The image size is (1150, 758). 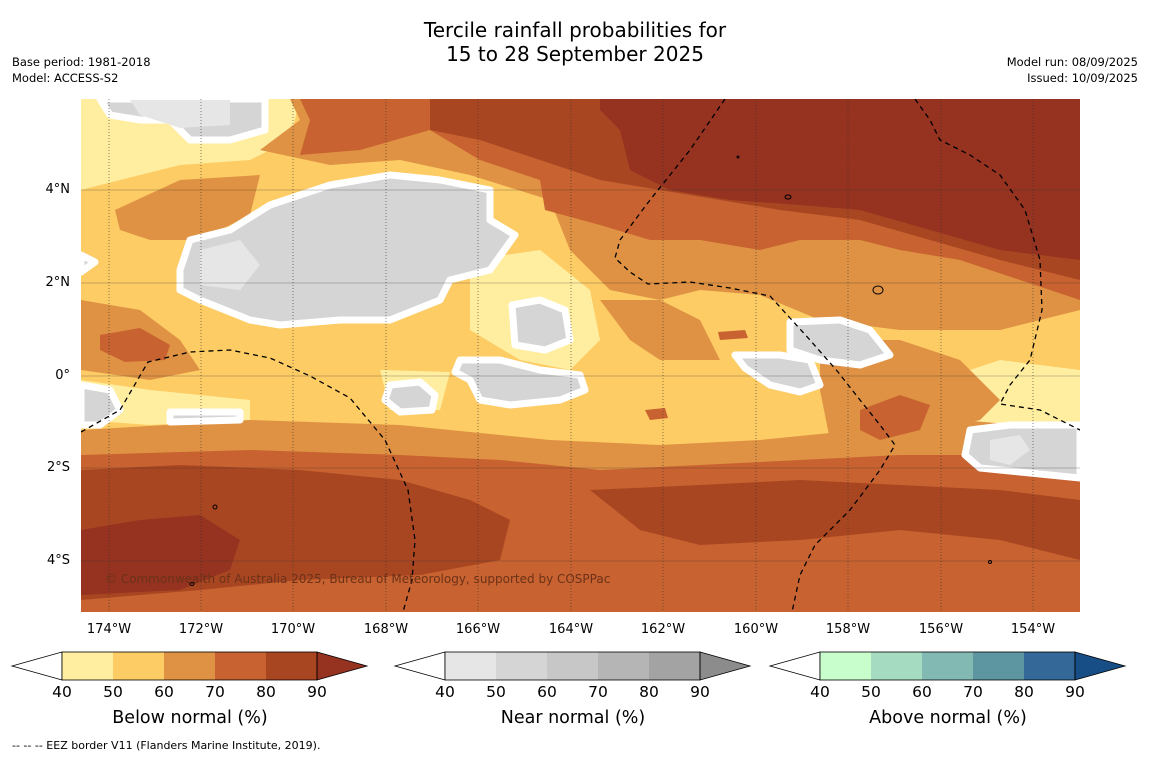 I want to click on colorbar-title-near: Near normal (%), so click(x=573, y=718).